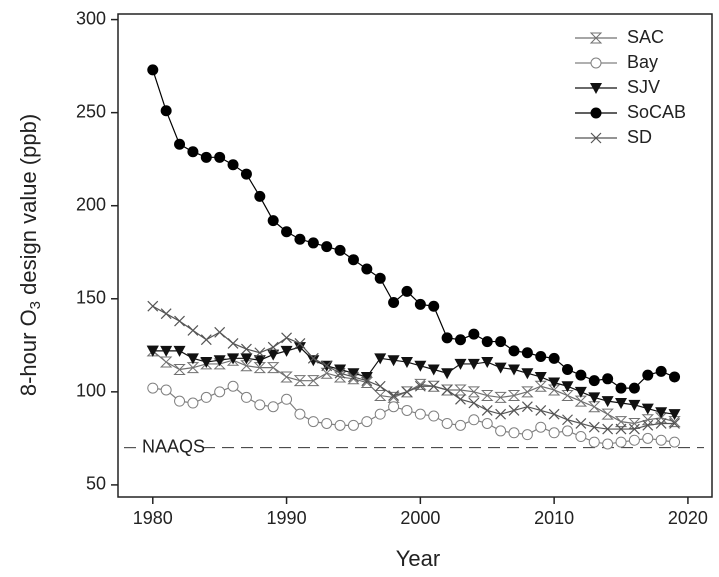  Describe the element at coordinates (643, 87) in the screenshot. I see `legend-label: SJV` at that location.